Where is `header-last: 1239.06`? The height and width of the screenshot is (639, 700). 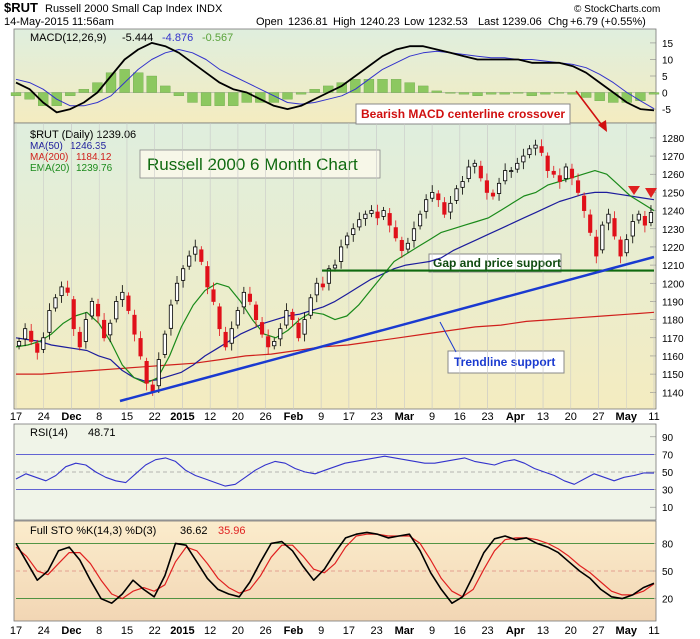
header-last: 1239.06 is located at coordinates (522, 22).